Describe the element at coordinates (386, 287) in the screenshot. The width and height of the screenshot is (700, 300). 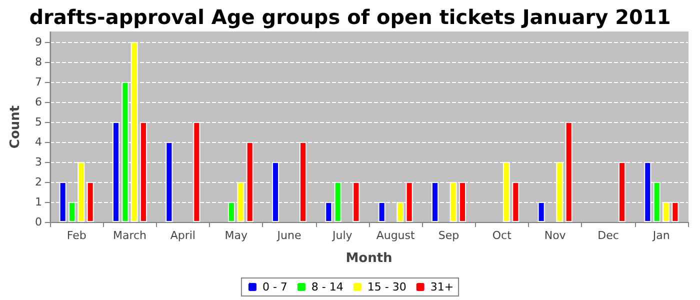
I see `legend-label: 15 - 30` at that location.